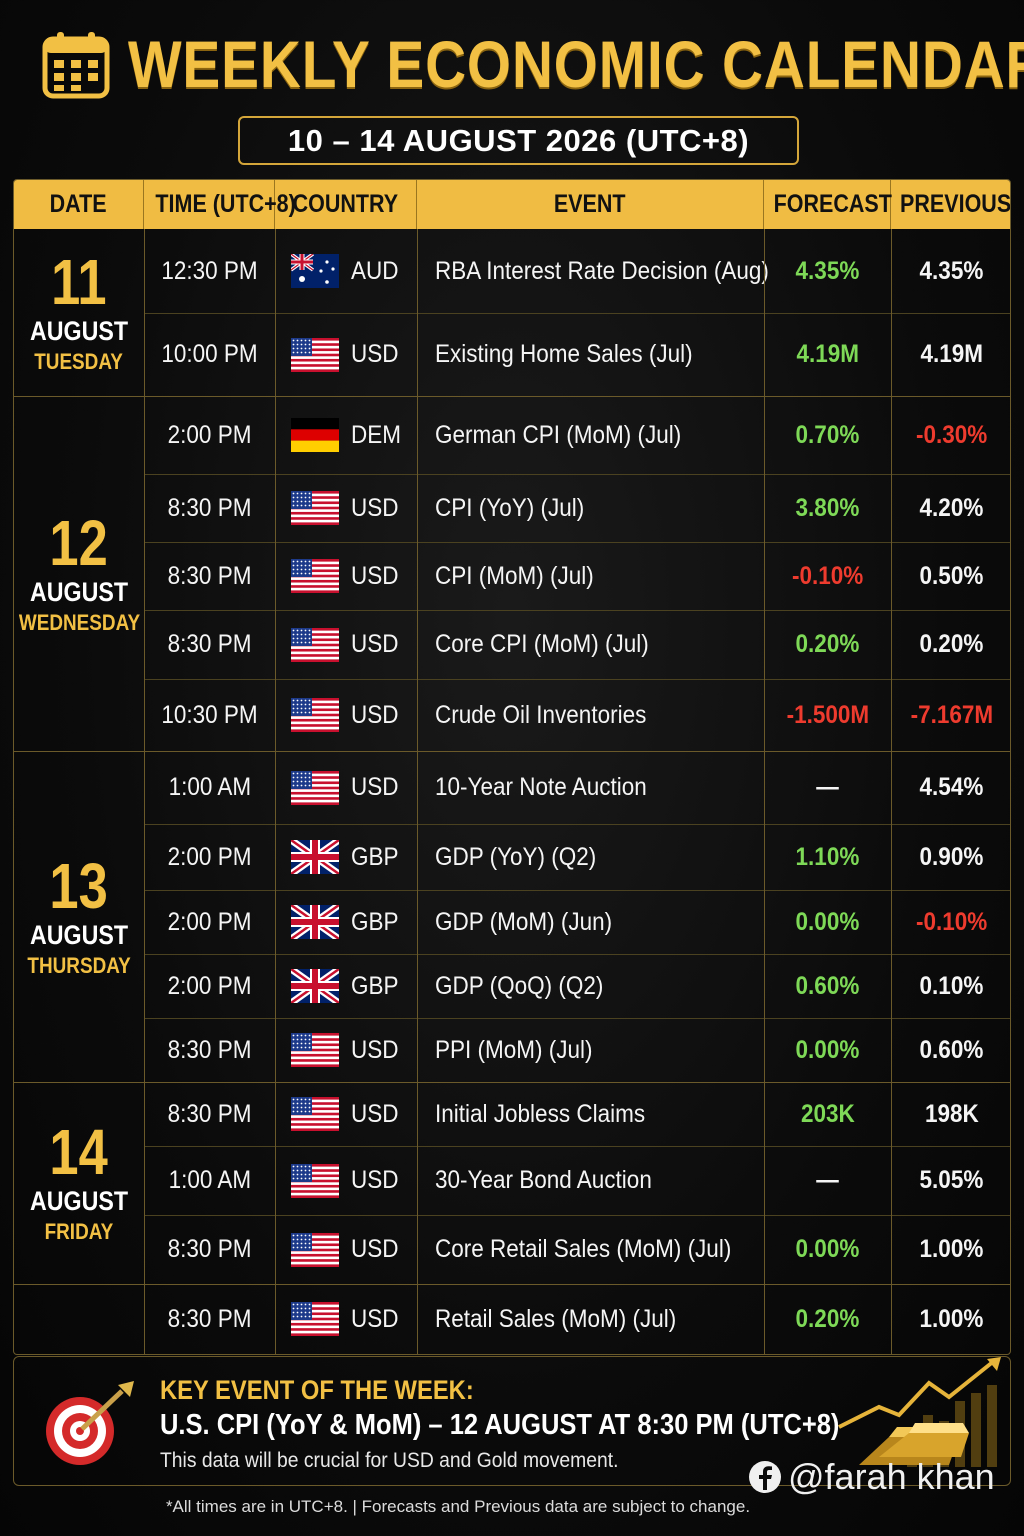  I want to click on day-cell: 12 AUGUST WEDNESDAY, so click(79, 573).